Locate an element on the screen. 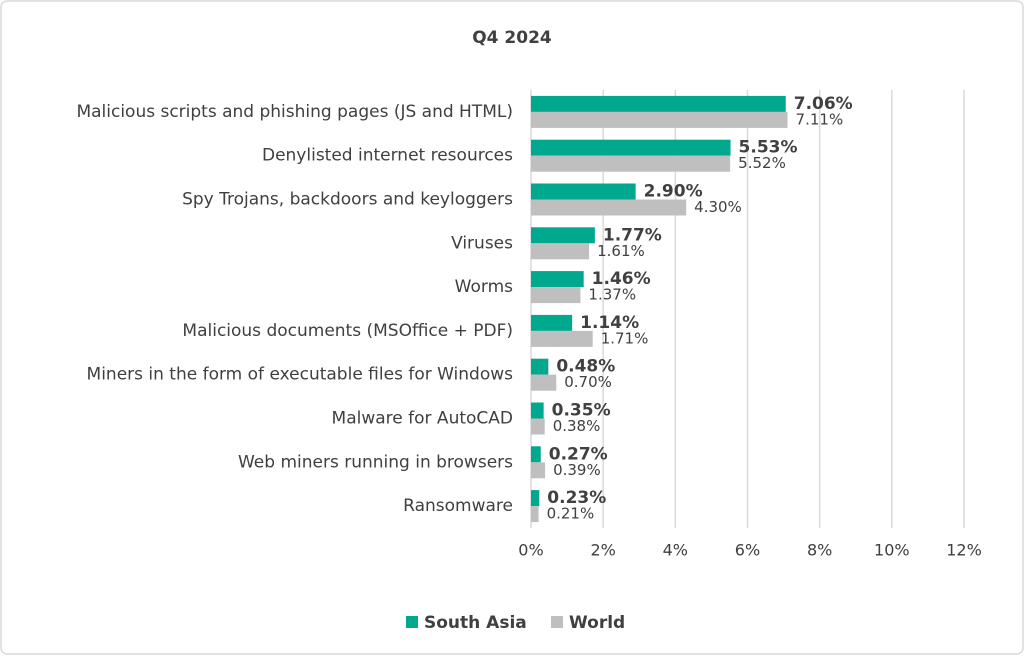 The image size is (1024, 659). data-label: 1.77% is located at coordinates (632, 235).